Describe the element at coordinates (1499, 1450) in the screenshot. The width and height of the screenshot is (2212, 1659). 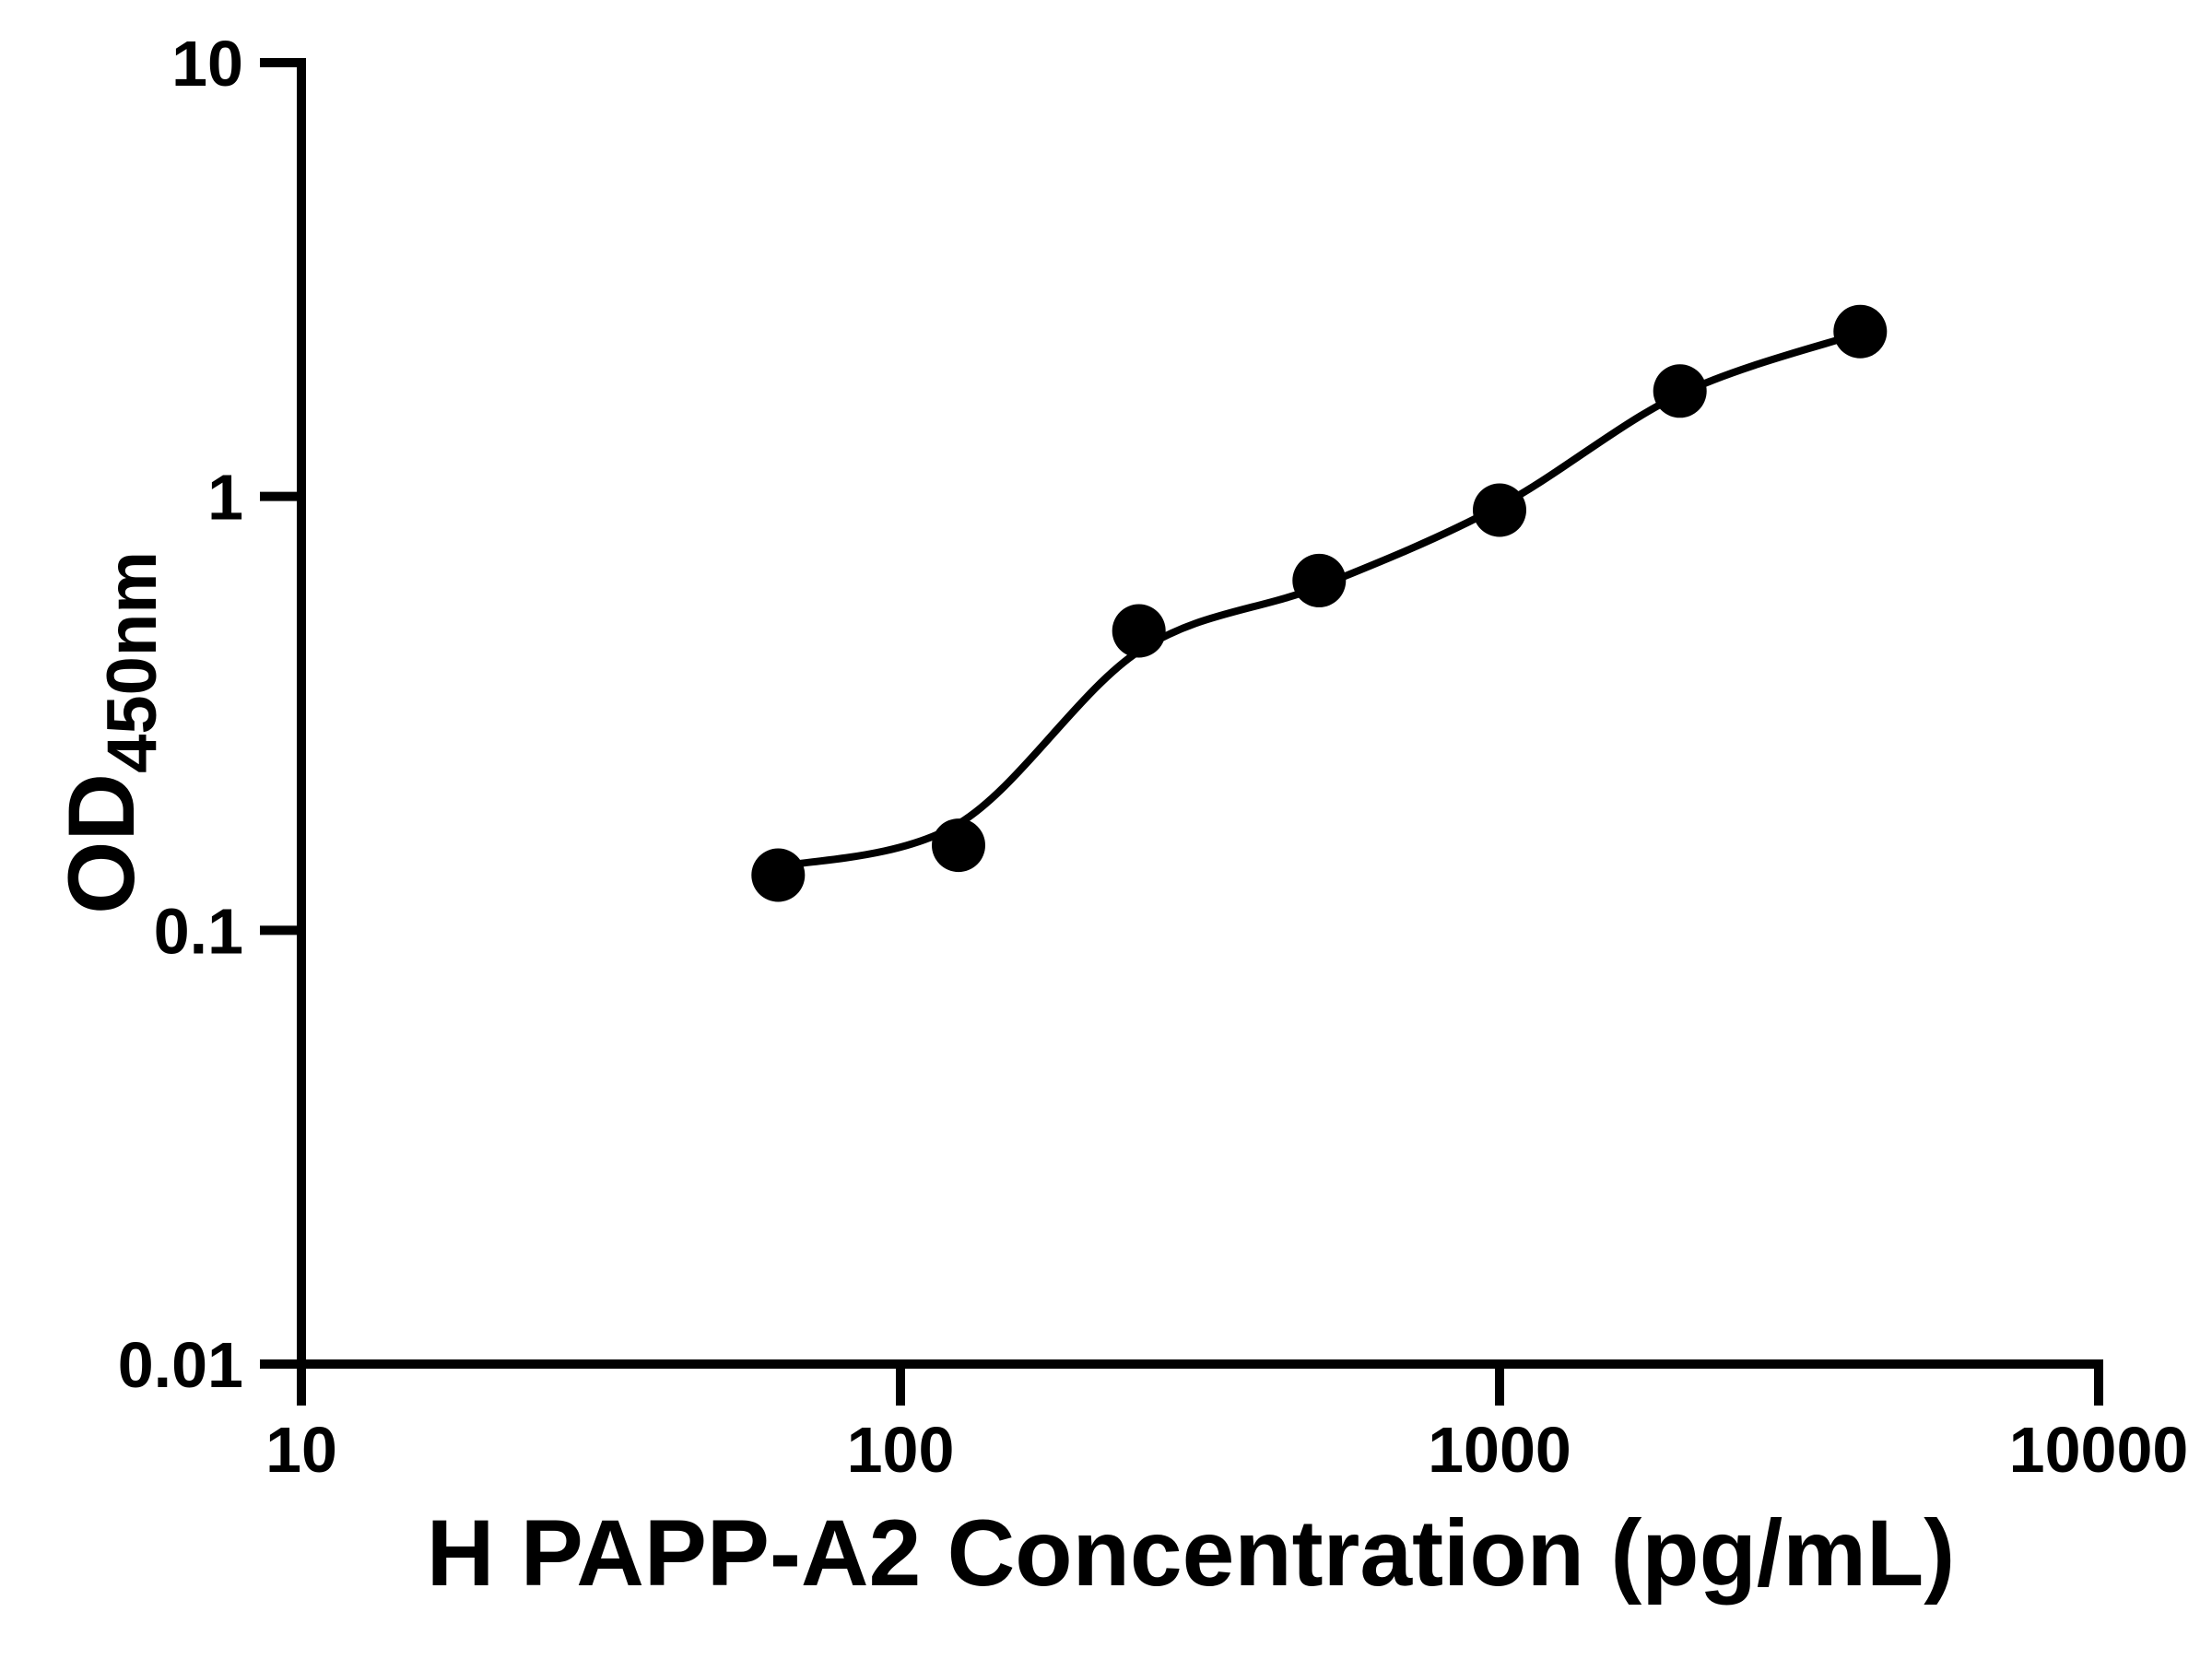
I see `x-tick-label: 1000` at that location.